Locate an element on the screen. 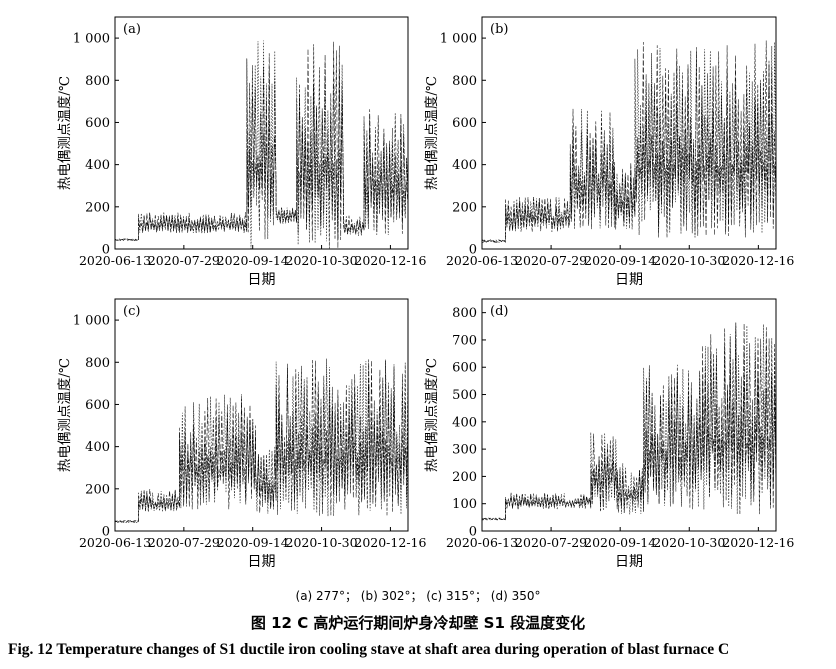 This screenshot has height=669, width=836. panel-label: (c) is located at coordinates (131, 311).